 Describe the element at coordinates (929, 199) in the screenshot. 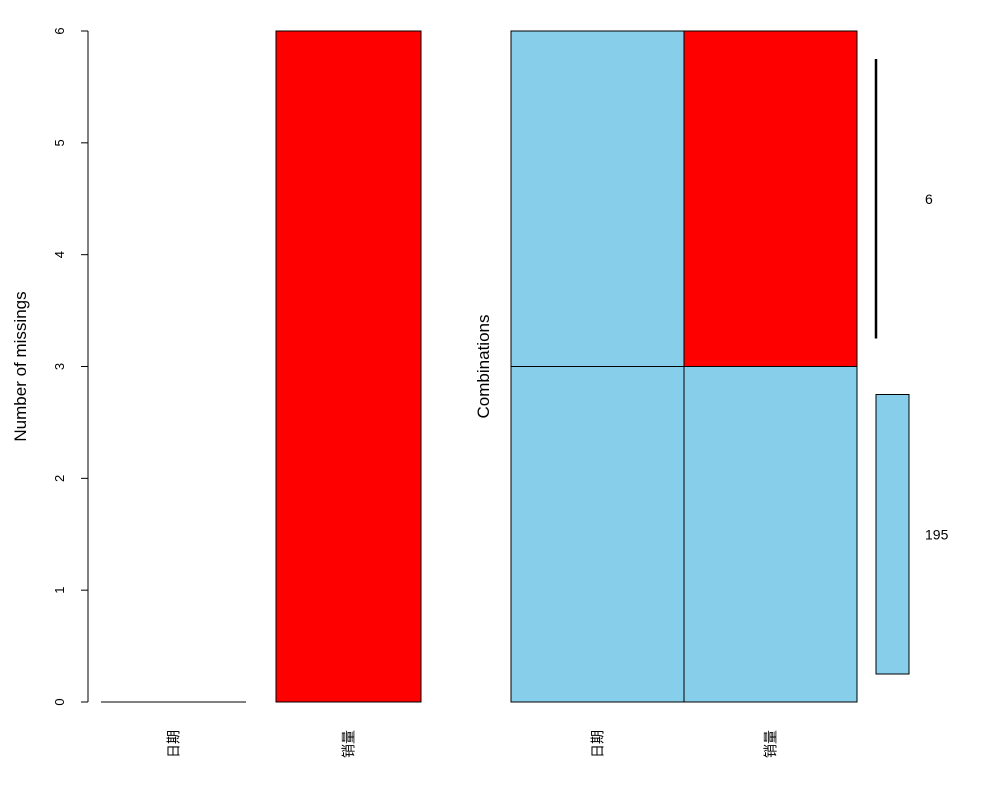

I see `frequency-label: 6` at that location.